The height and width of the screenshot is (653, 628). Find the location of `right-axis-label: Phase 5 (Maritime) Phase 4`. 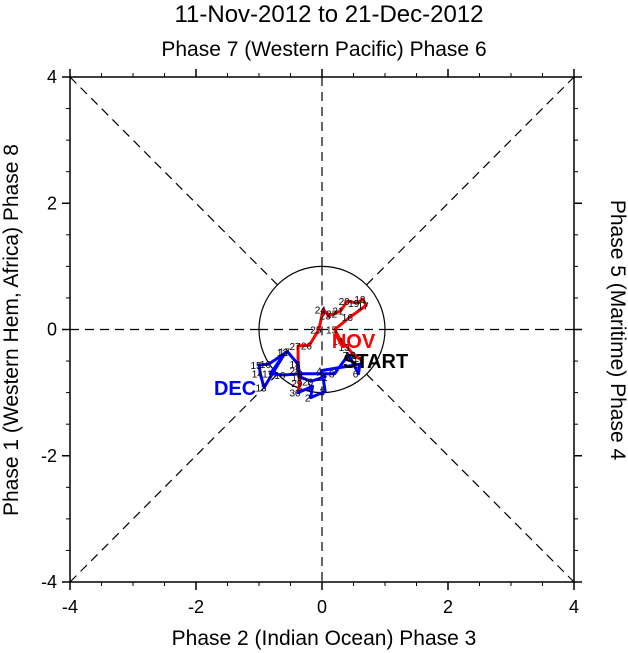

right-axis-label: Phase 5 (Maritime) Phase 4 is located at coordinates (617, 330).